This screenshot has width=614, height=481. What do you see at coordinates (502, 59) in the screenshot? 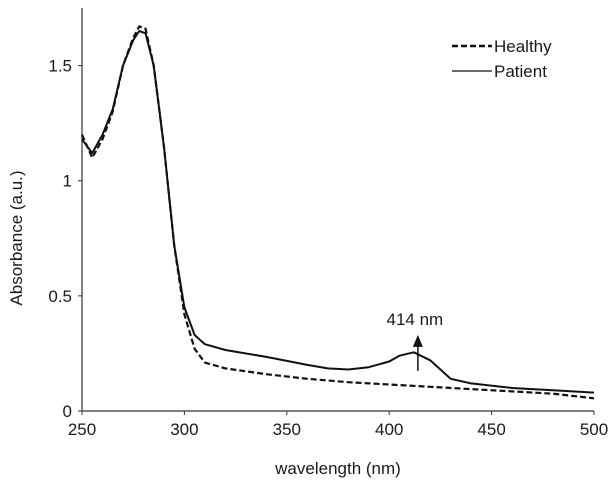
I see `legend: Healthy Patient` at bounding box center [502, 59].